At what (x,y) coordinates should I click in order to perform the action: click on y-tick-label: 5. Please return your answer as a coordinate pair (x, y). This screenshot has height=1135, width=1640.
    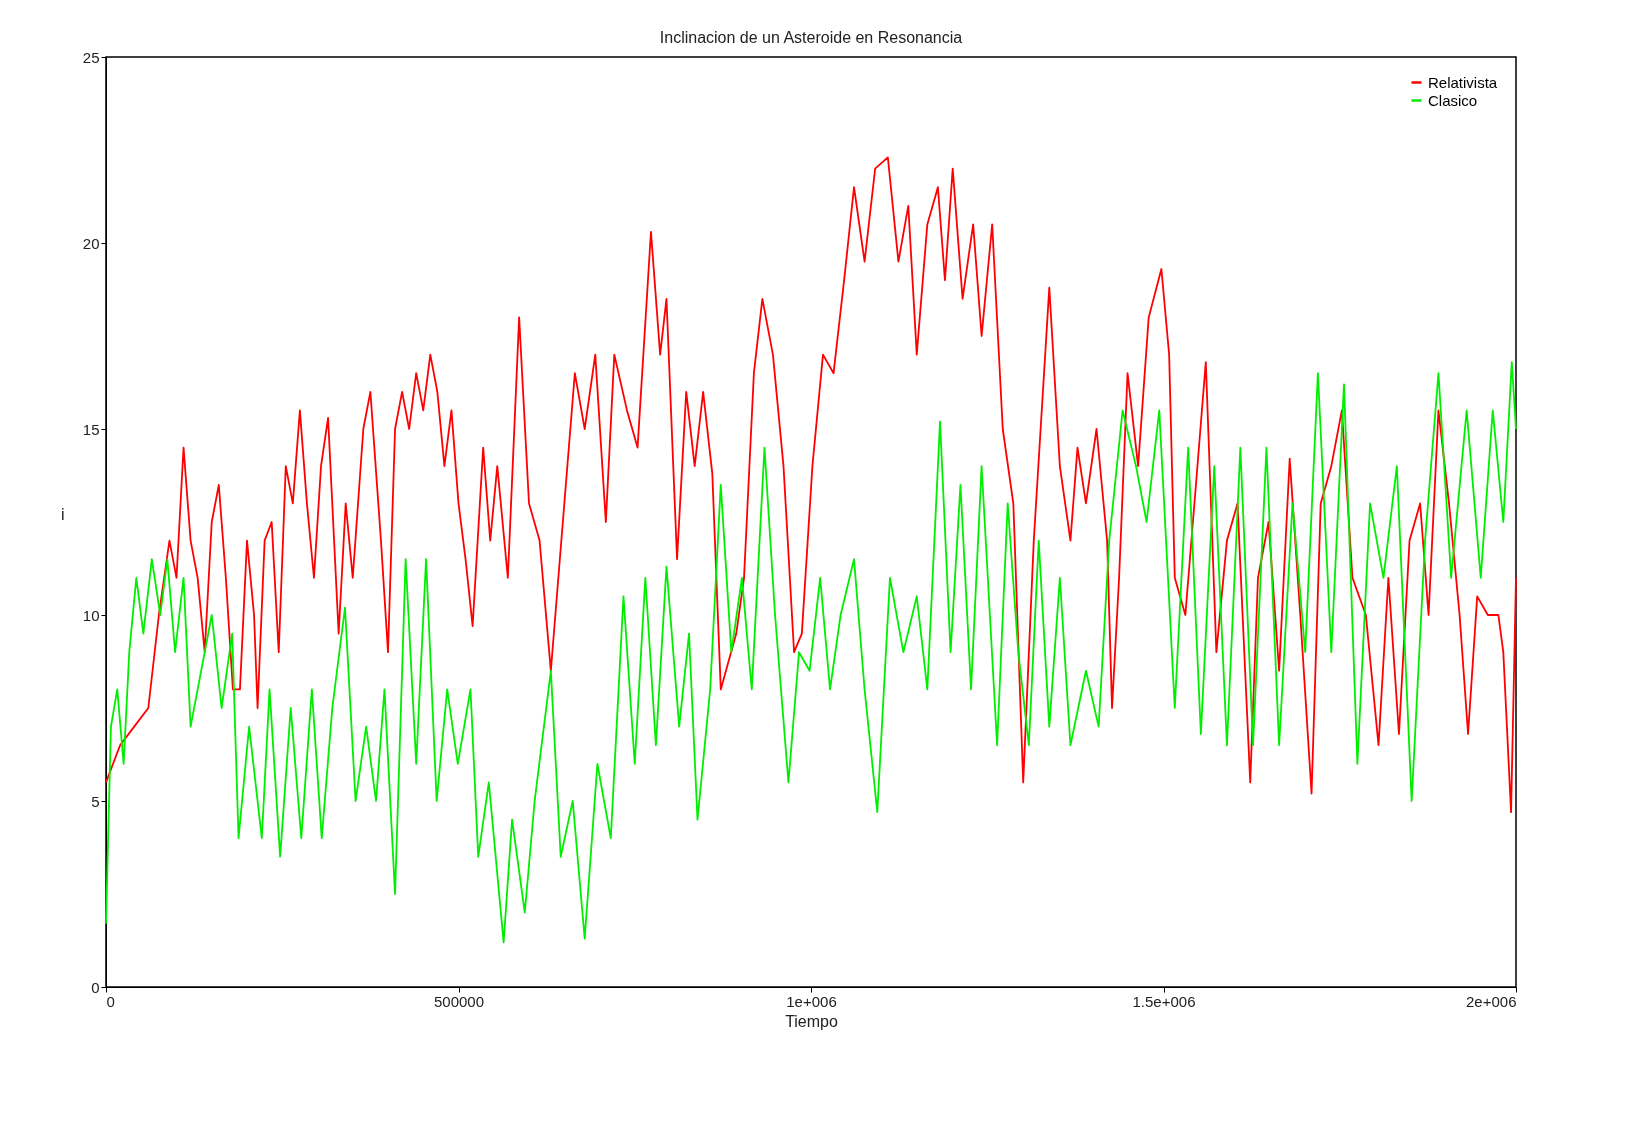
    Looking at the image, I should click on (95, 801).